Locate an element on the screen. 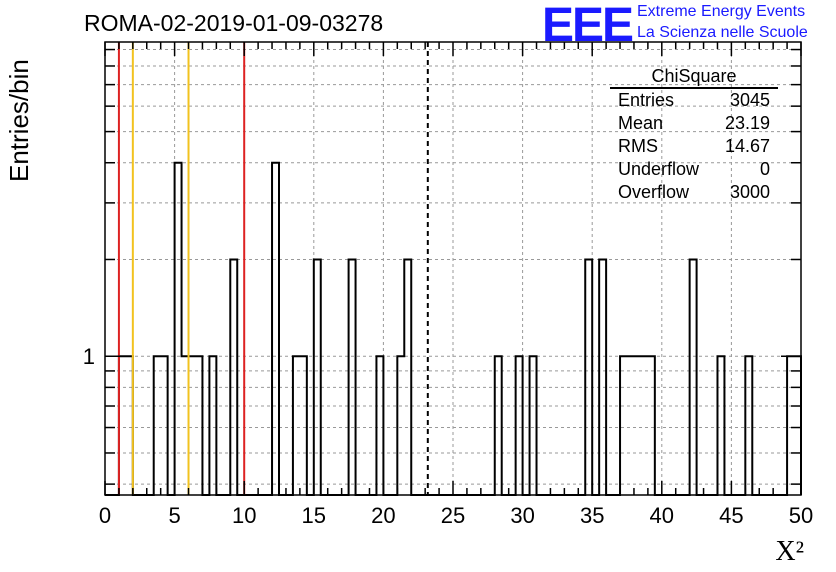 The image size is (836, 572). x-tick-label: 20 is located at coordinates (383, 515).